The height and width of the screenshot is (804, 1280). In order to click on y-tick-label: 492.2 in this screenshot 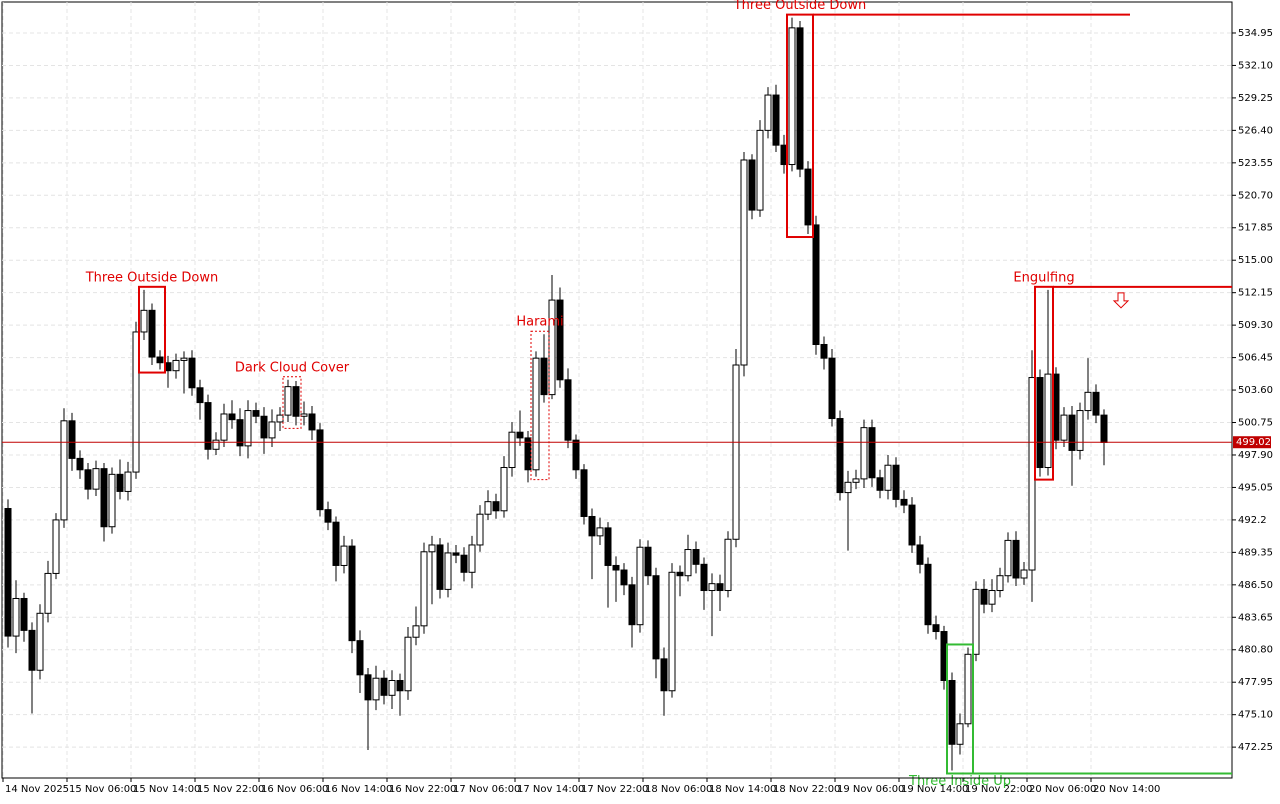, I will do `click(1252, 520)`.